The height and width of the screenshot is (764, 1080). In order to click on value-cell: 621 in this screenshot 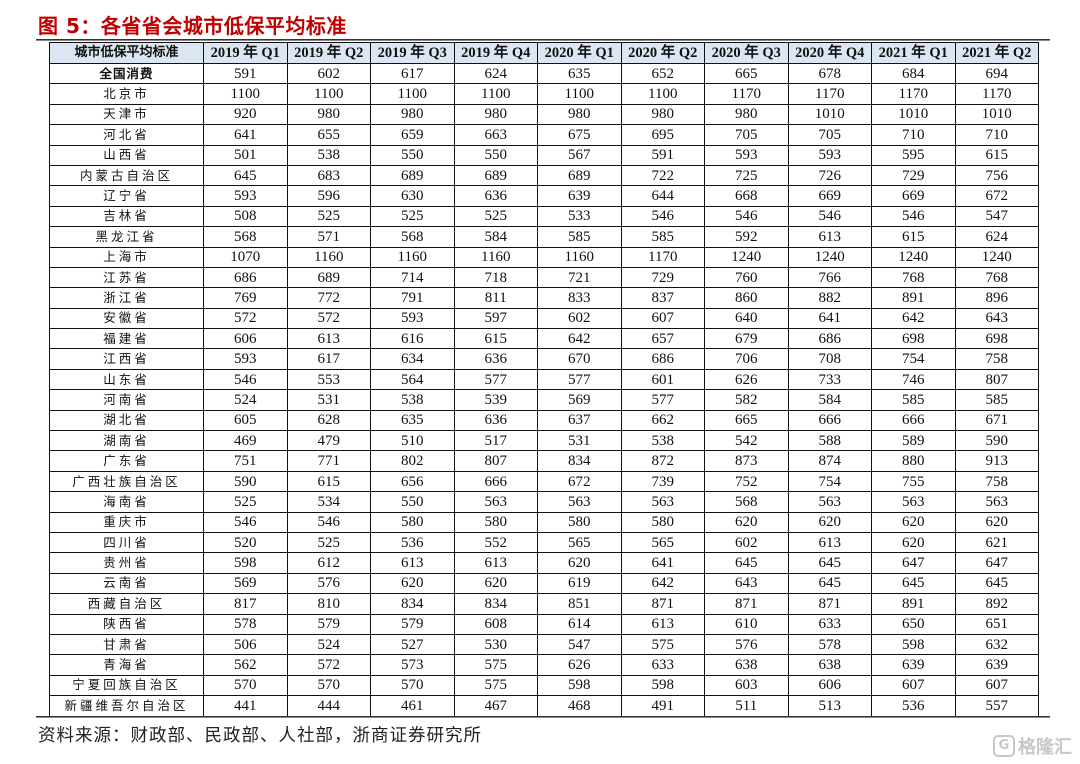, I will do `click(996, 542)`.